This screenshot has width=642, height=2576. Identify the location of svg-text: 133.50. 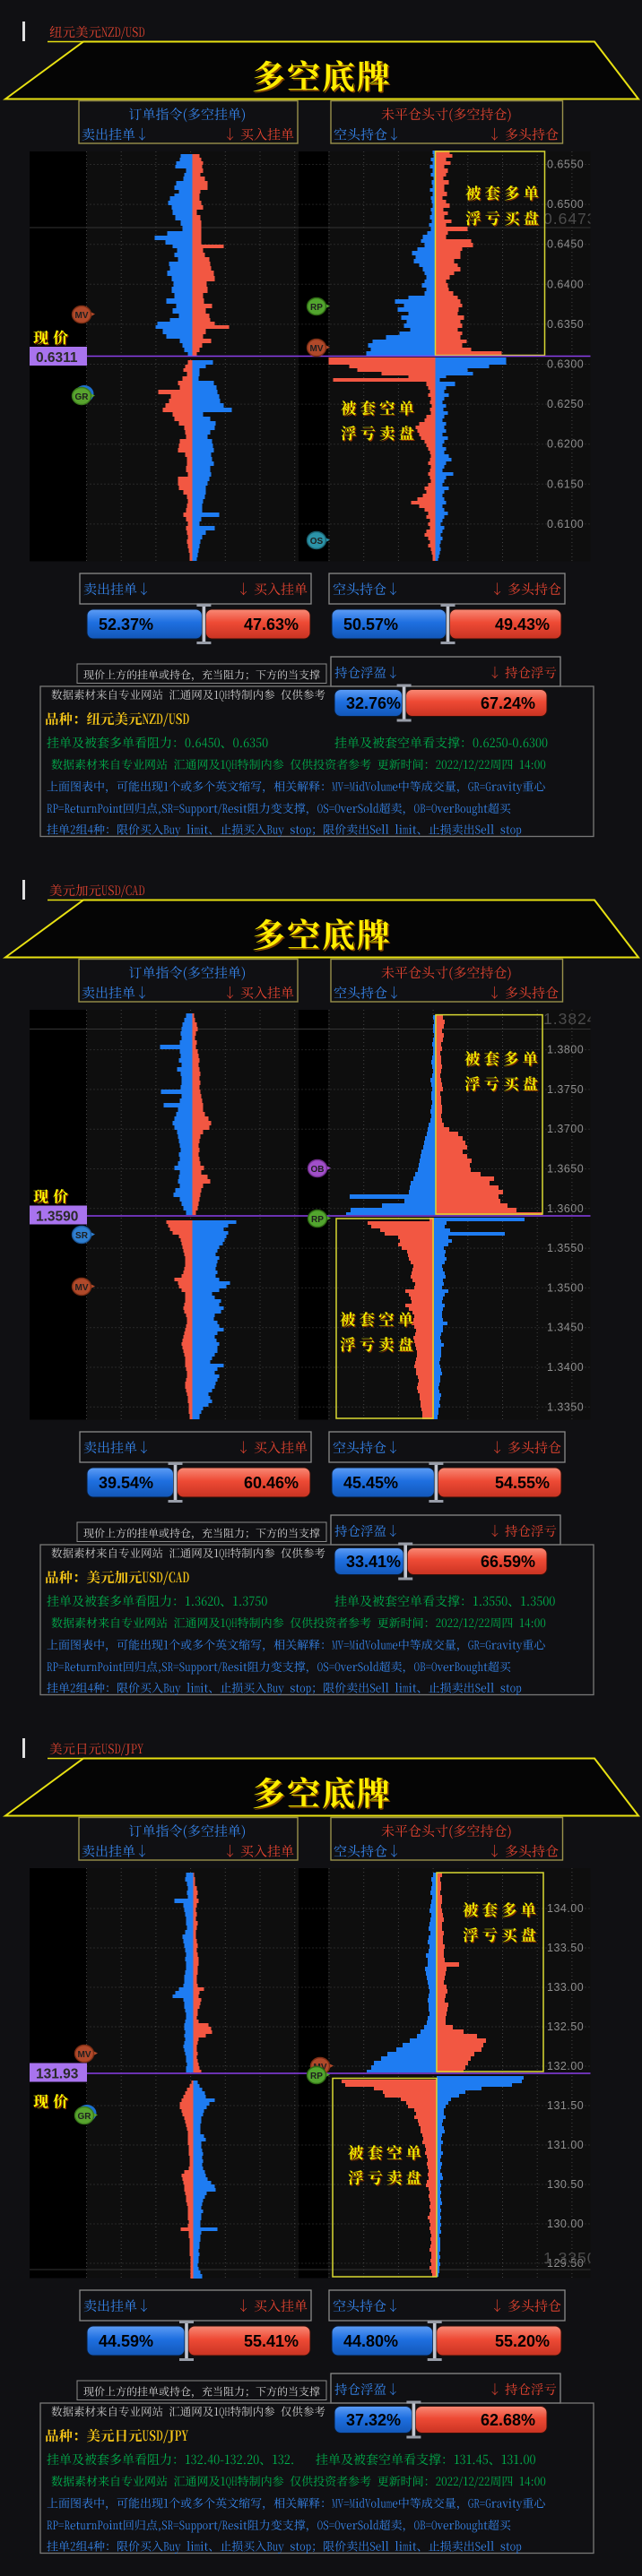
(565, 1948).